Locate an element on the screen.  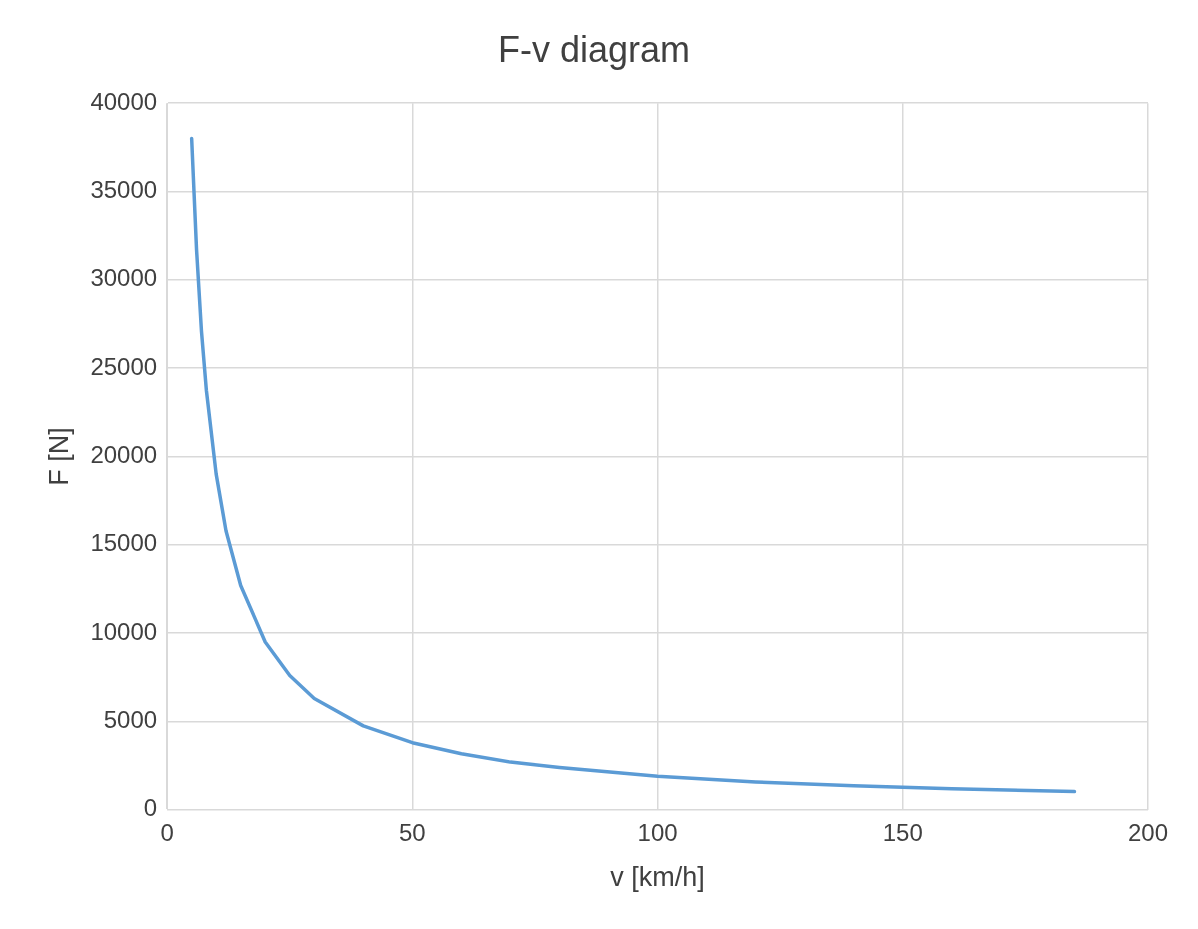
y-tick-label: 40000 is located at coordinates (124, 101).